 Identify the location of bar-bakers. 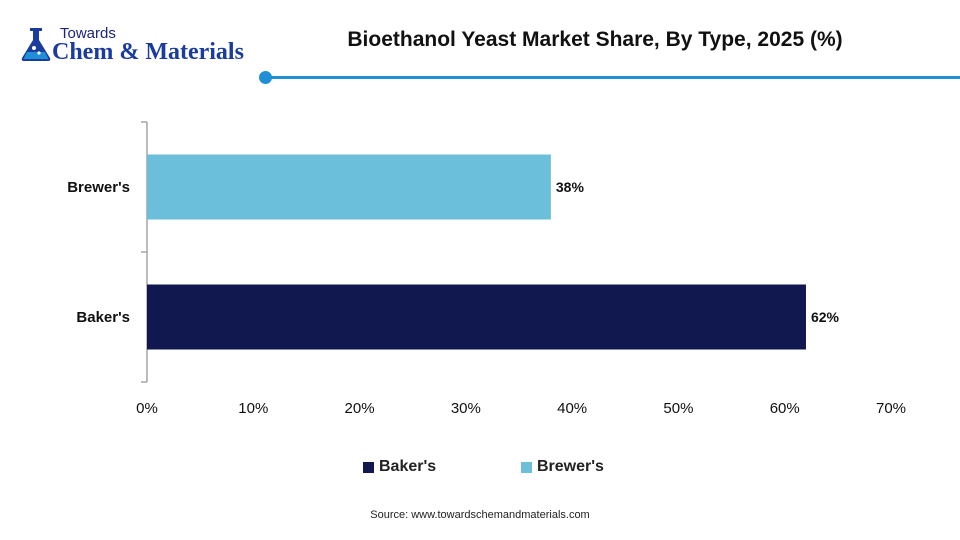
(476, 317).